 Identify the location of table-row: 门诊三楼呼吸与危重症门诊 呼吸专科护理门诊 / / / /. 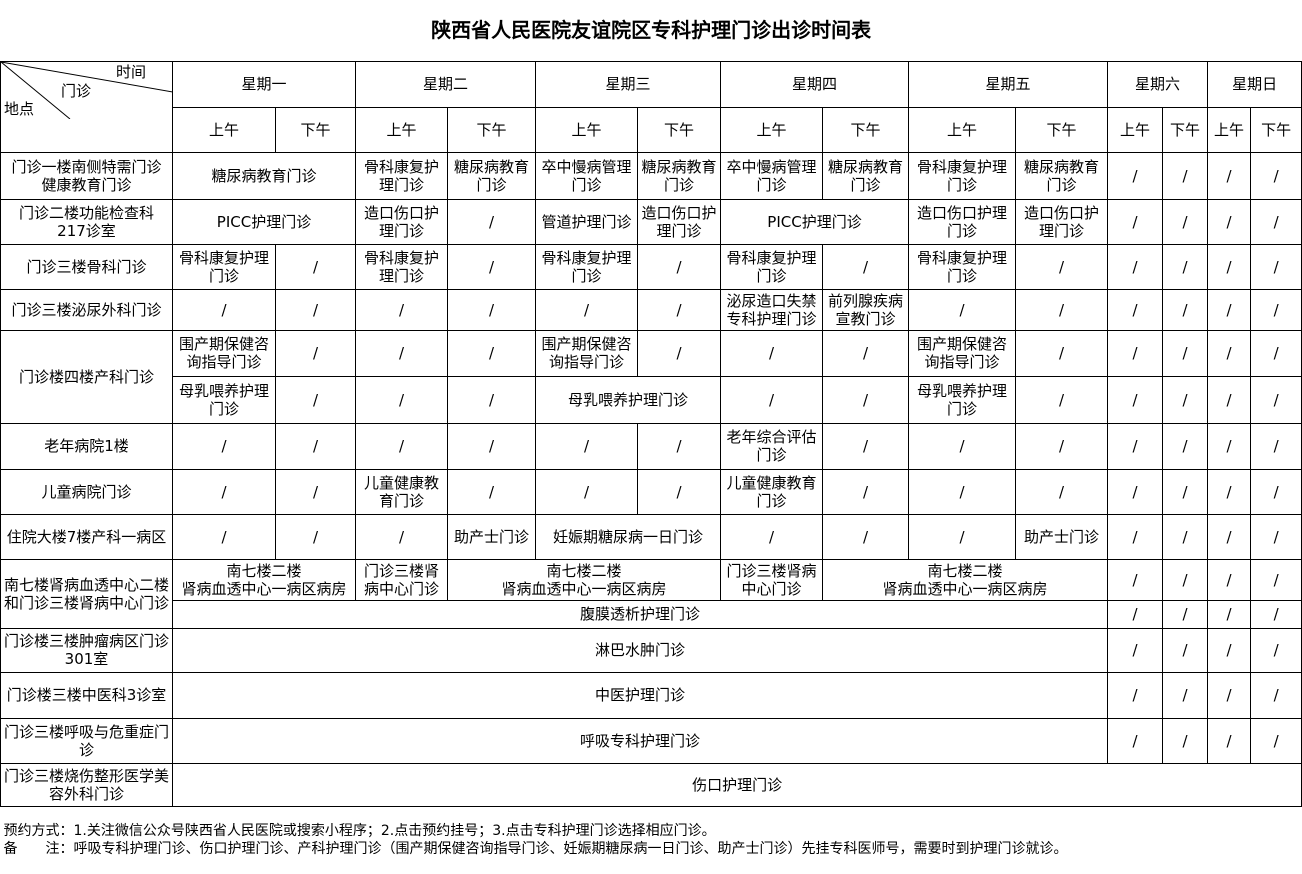
(651, 740).